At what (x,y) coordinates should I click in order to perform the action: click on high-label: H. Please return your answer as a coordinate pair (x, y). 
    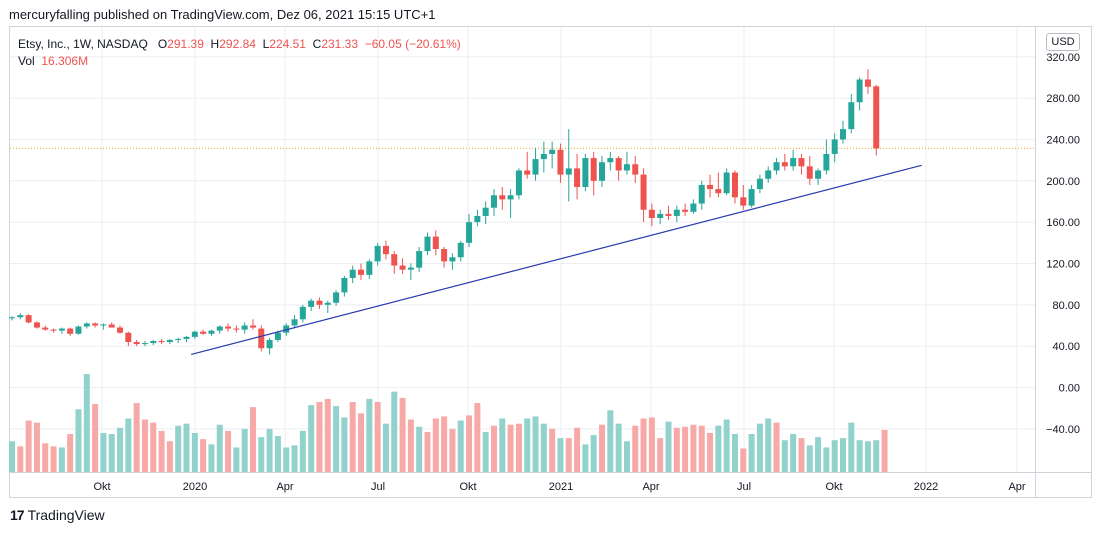
    Looking at the image, I should click on (215, 44).